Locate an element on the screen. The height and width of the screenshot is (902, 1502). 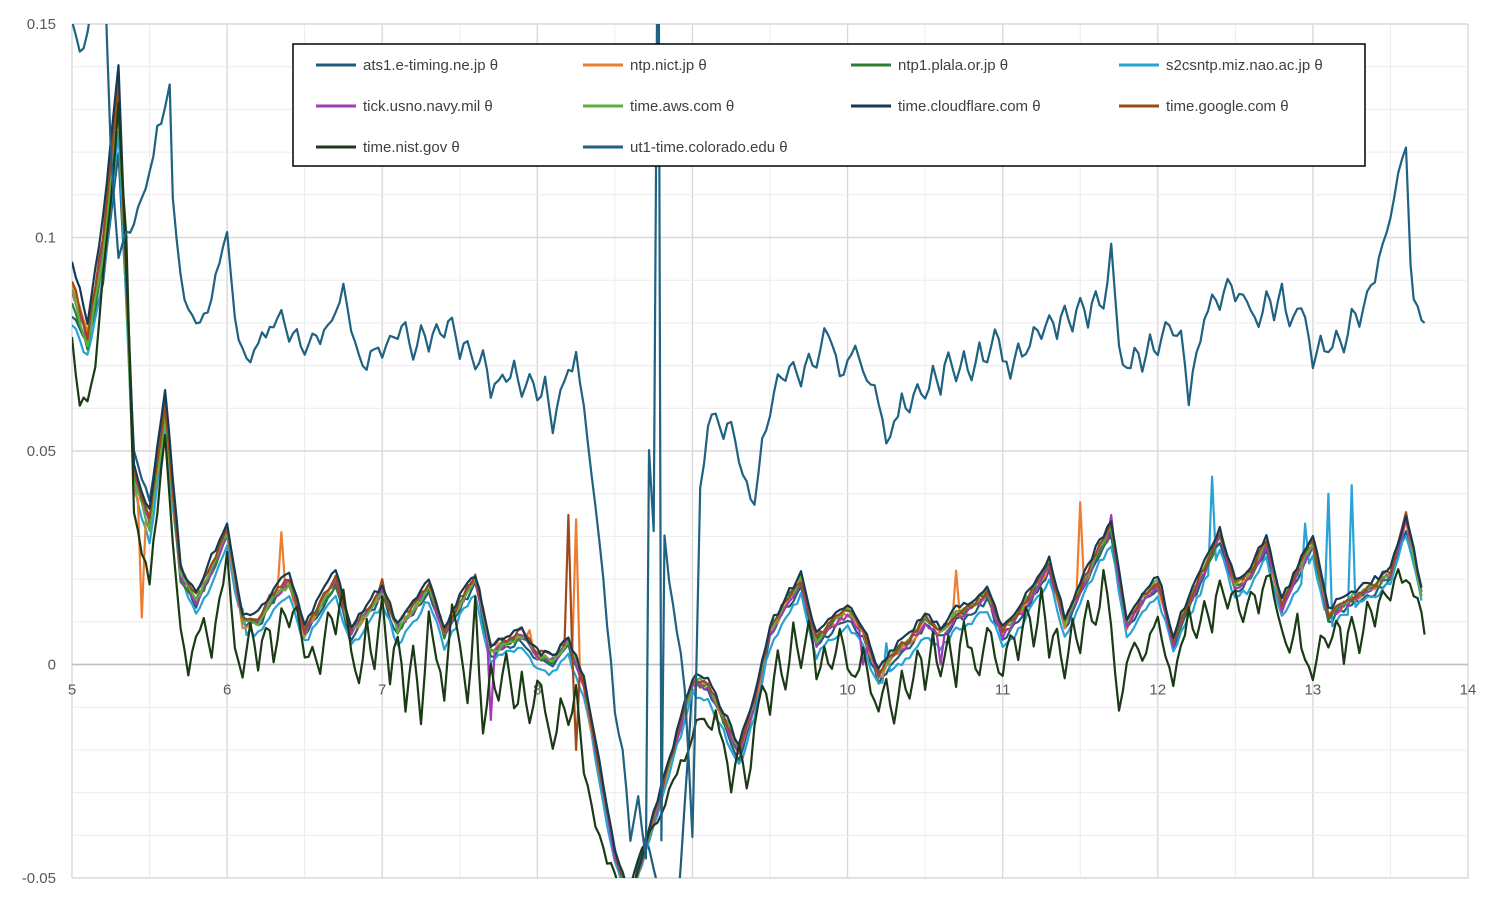
legend-label: tick.usno.navy.mil θ is located at coordinates (428, 106).